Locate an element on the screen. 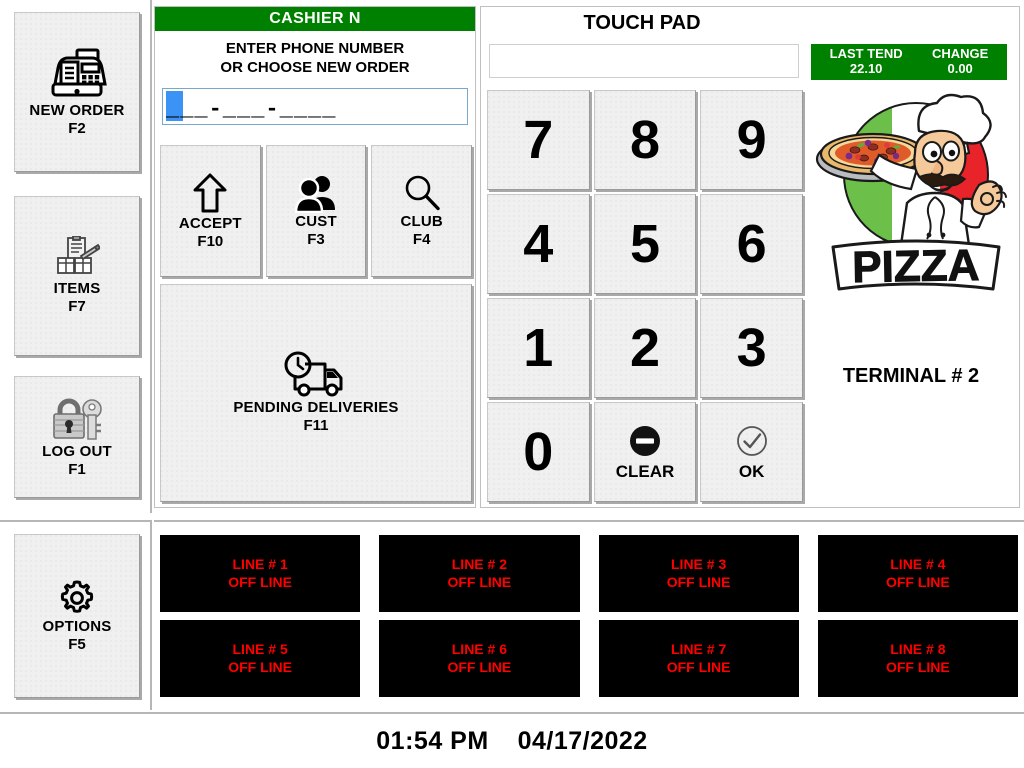  key-label: 4 is located at coordinates (538, 244).